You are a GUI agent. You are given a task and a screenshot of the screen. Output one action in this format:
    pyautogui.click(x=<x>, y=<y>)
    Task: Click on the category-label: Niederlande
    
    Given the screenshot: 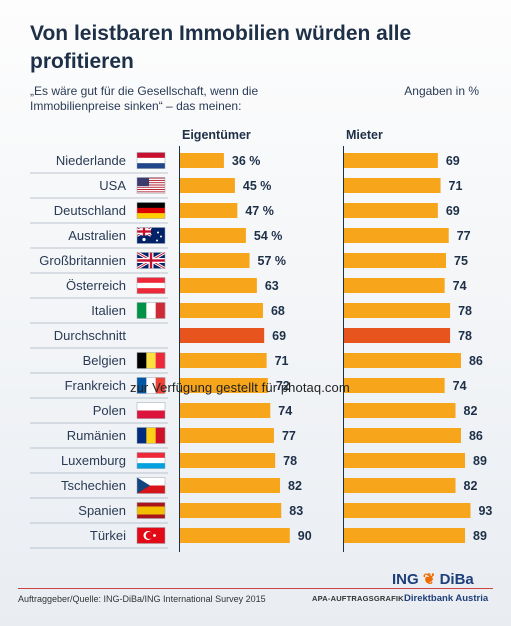 What is the action you would take?
    pyautogui.click(x=91, y=160)
    